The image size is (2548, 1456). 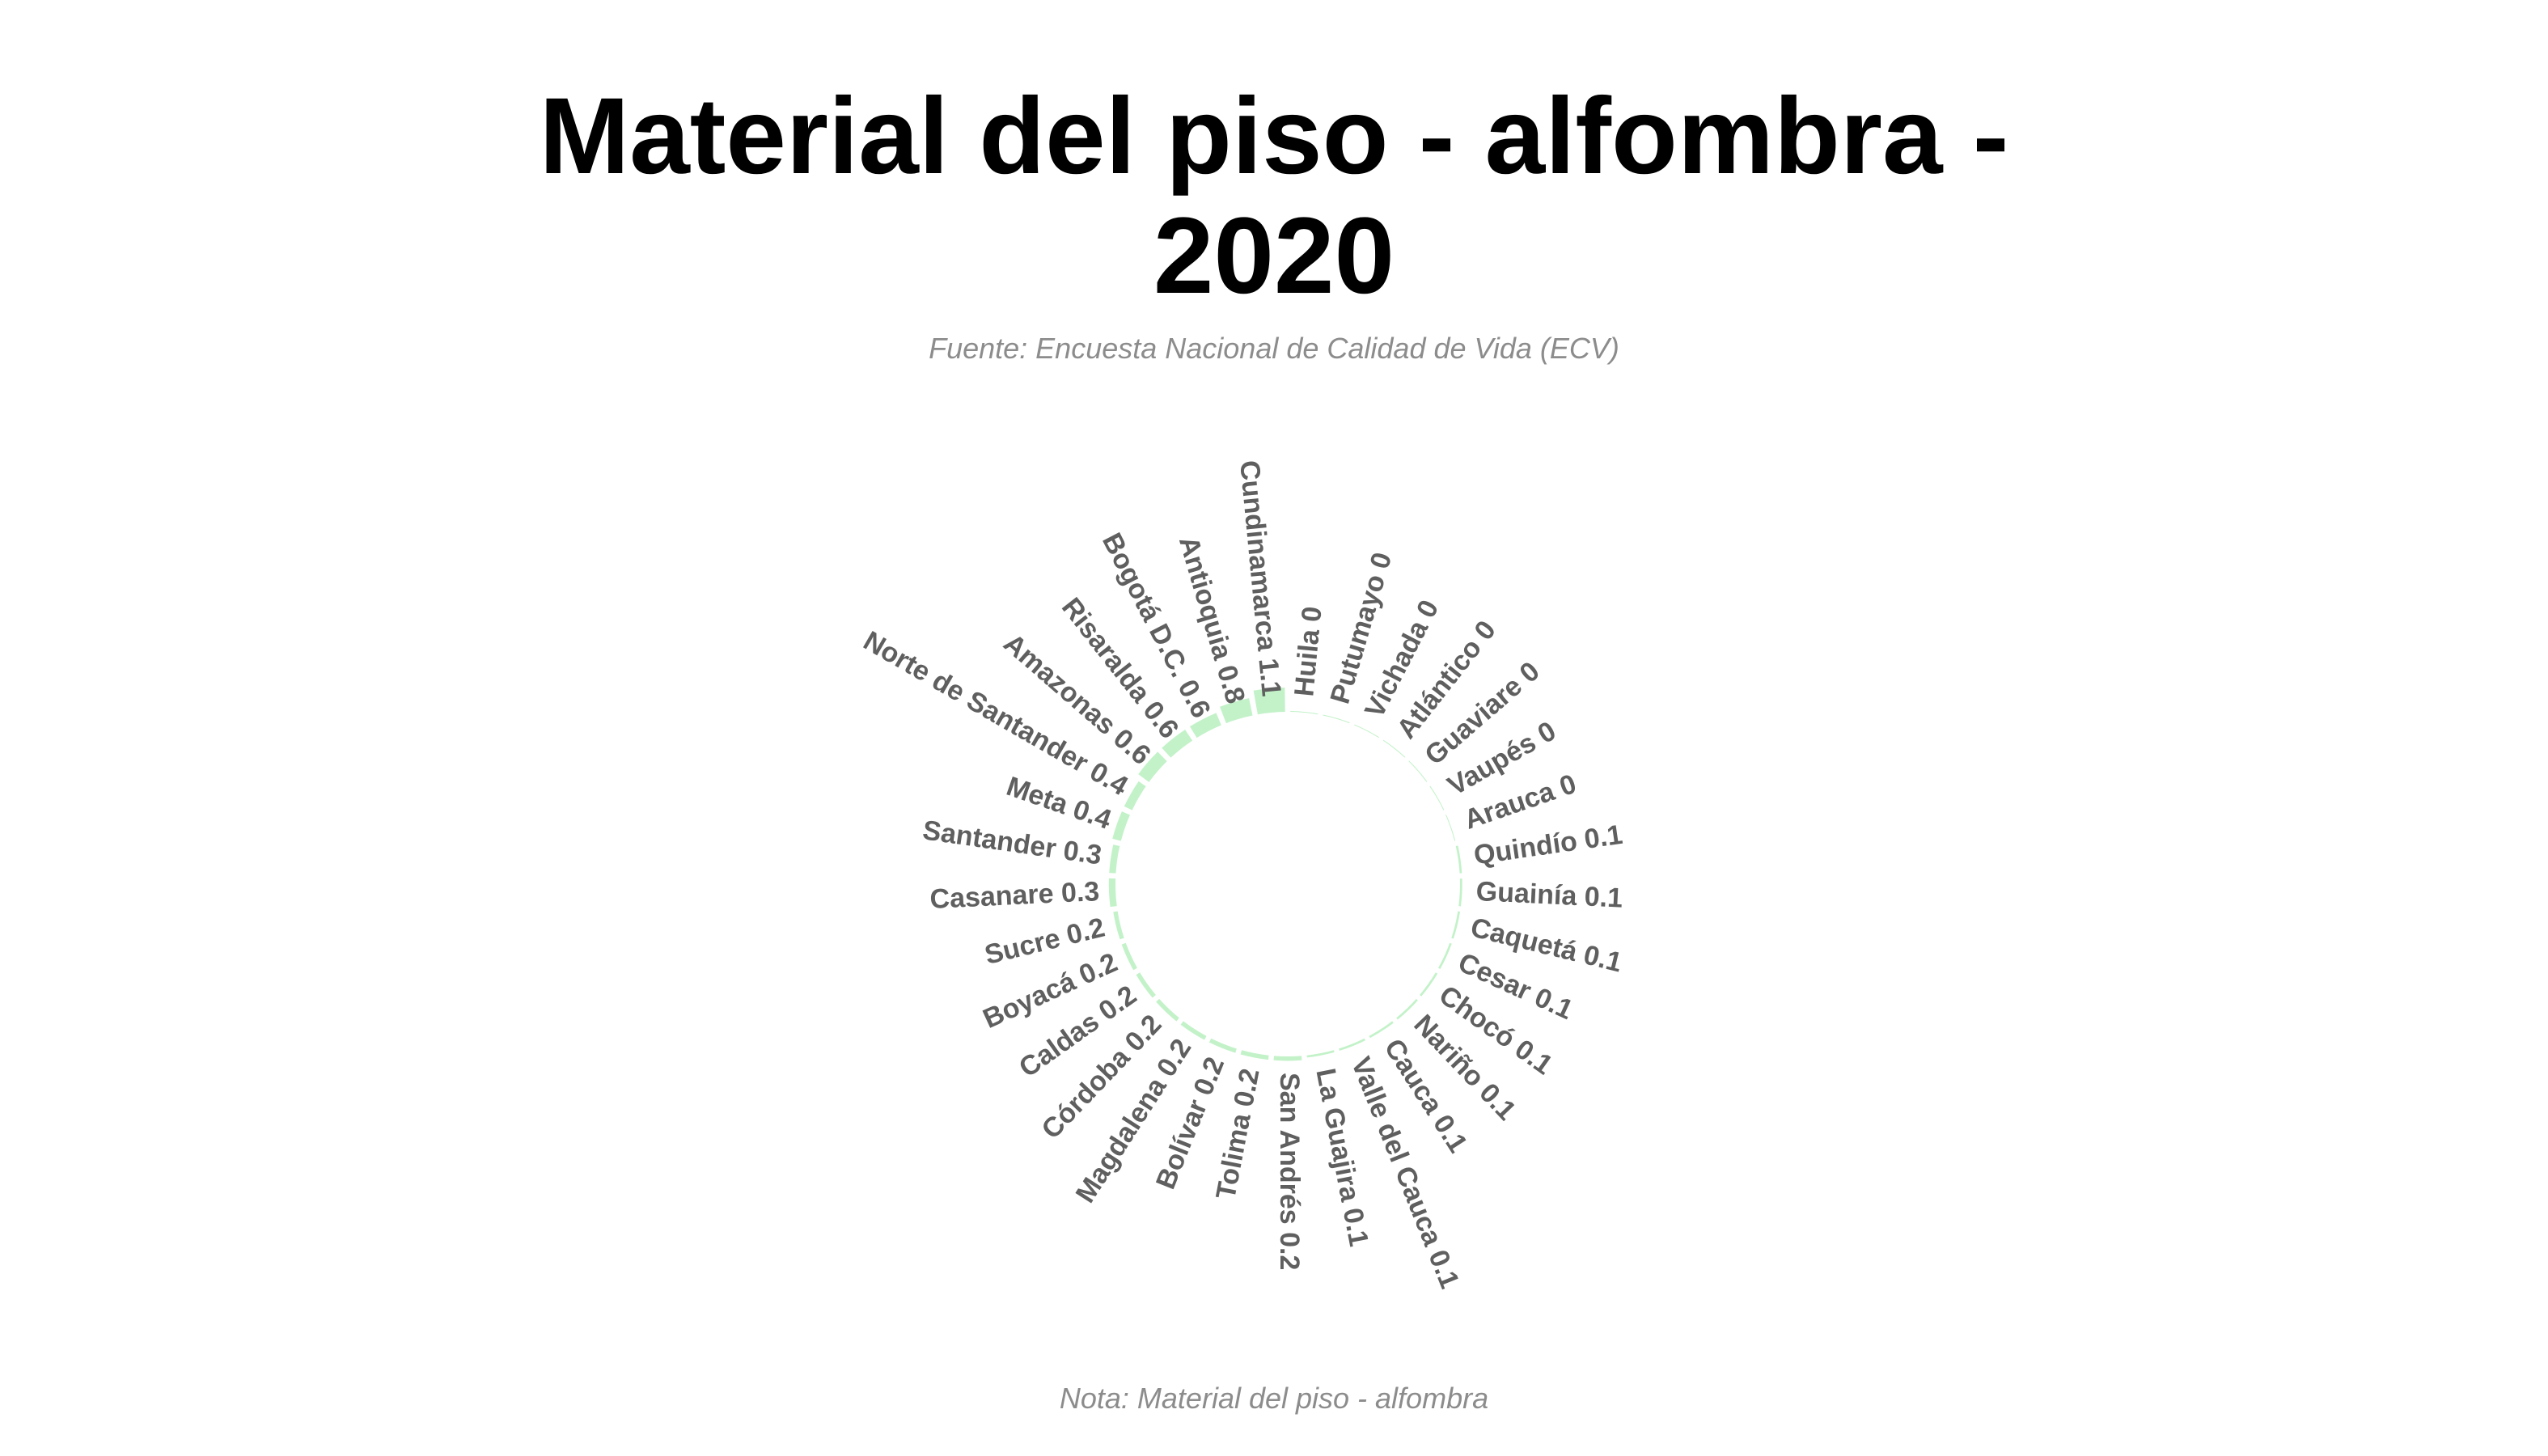 What do you see at coordinates (1114, 859) in the screenshot?
I see `bar-santander` at bounding box center [1114, 859].